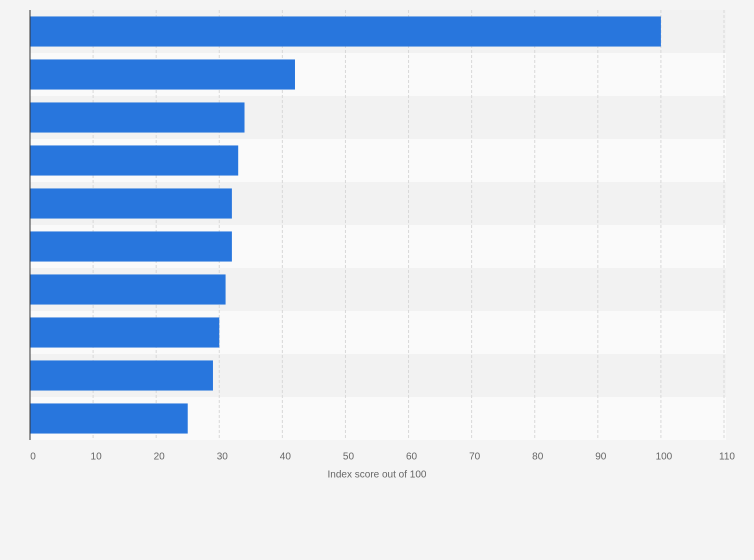 Image resolution: width=754 pixels, height=560 pixels. I want to click on x-tick-label: 30, so click(223, 457).